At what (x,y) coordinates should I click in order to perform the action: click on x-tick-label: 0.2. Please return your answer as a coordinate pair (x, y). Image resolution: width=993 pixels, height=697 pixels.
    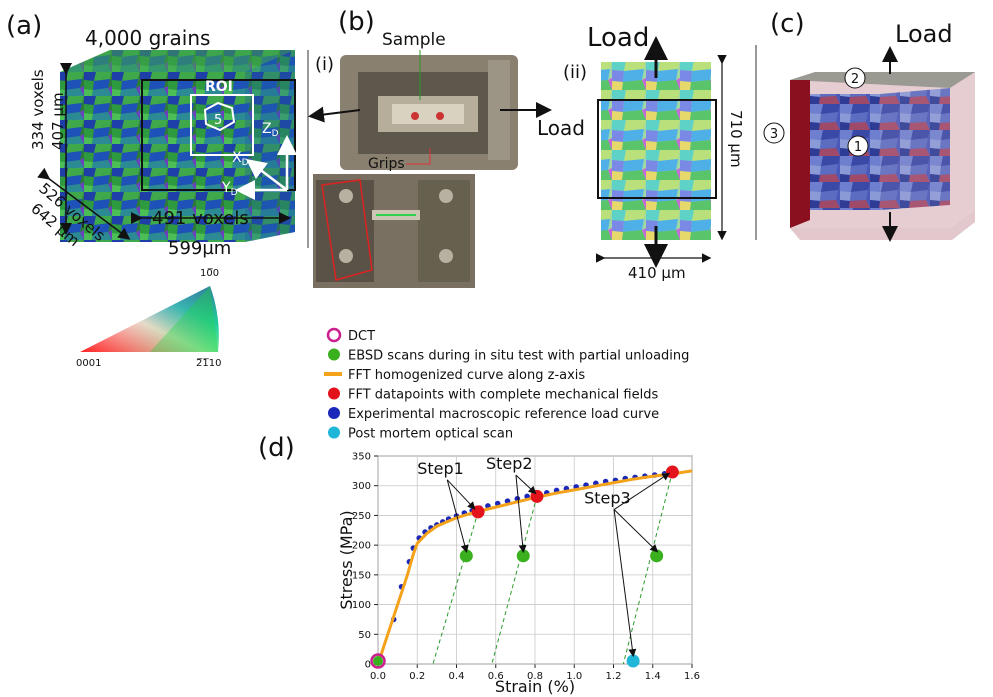
    Looking at the image, I should click on (417, 676).